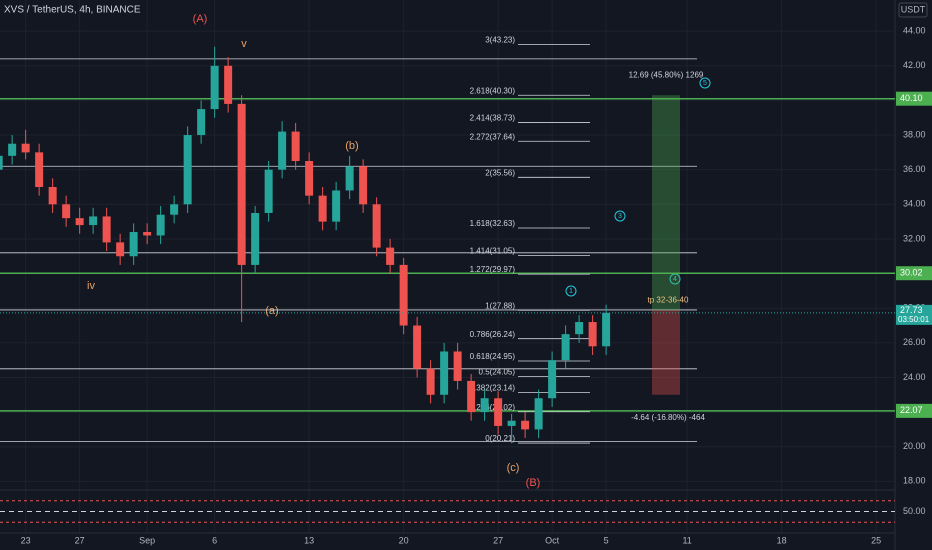  Describe the element at coordinates (914, 481) in the screenshot. I see `y-tick-label: 18.00` at that location.